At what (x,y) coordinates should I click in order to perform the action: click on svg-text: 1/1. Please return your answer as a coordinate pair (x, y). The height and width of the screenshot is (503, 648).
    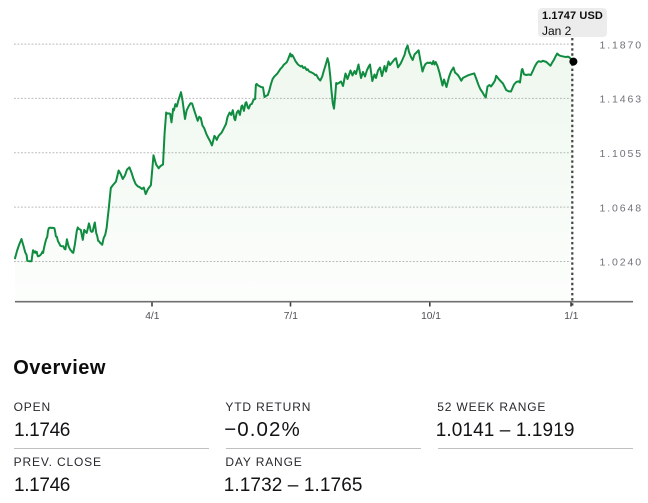
    Looking at the image, I should click on (571, 316).